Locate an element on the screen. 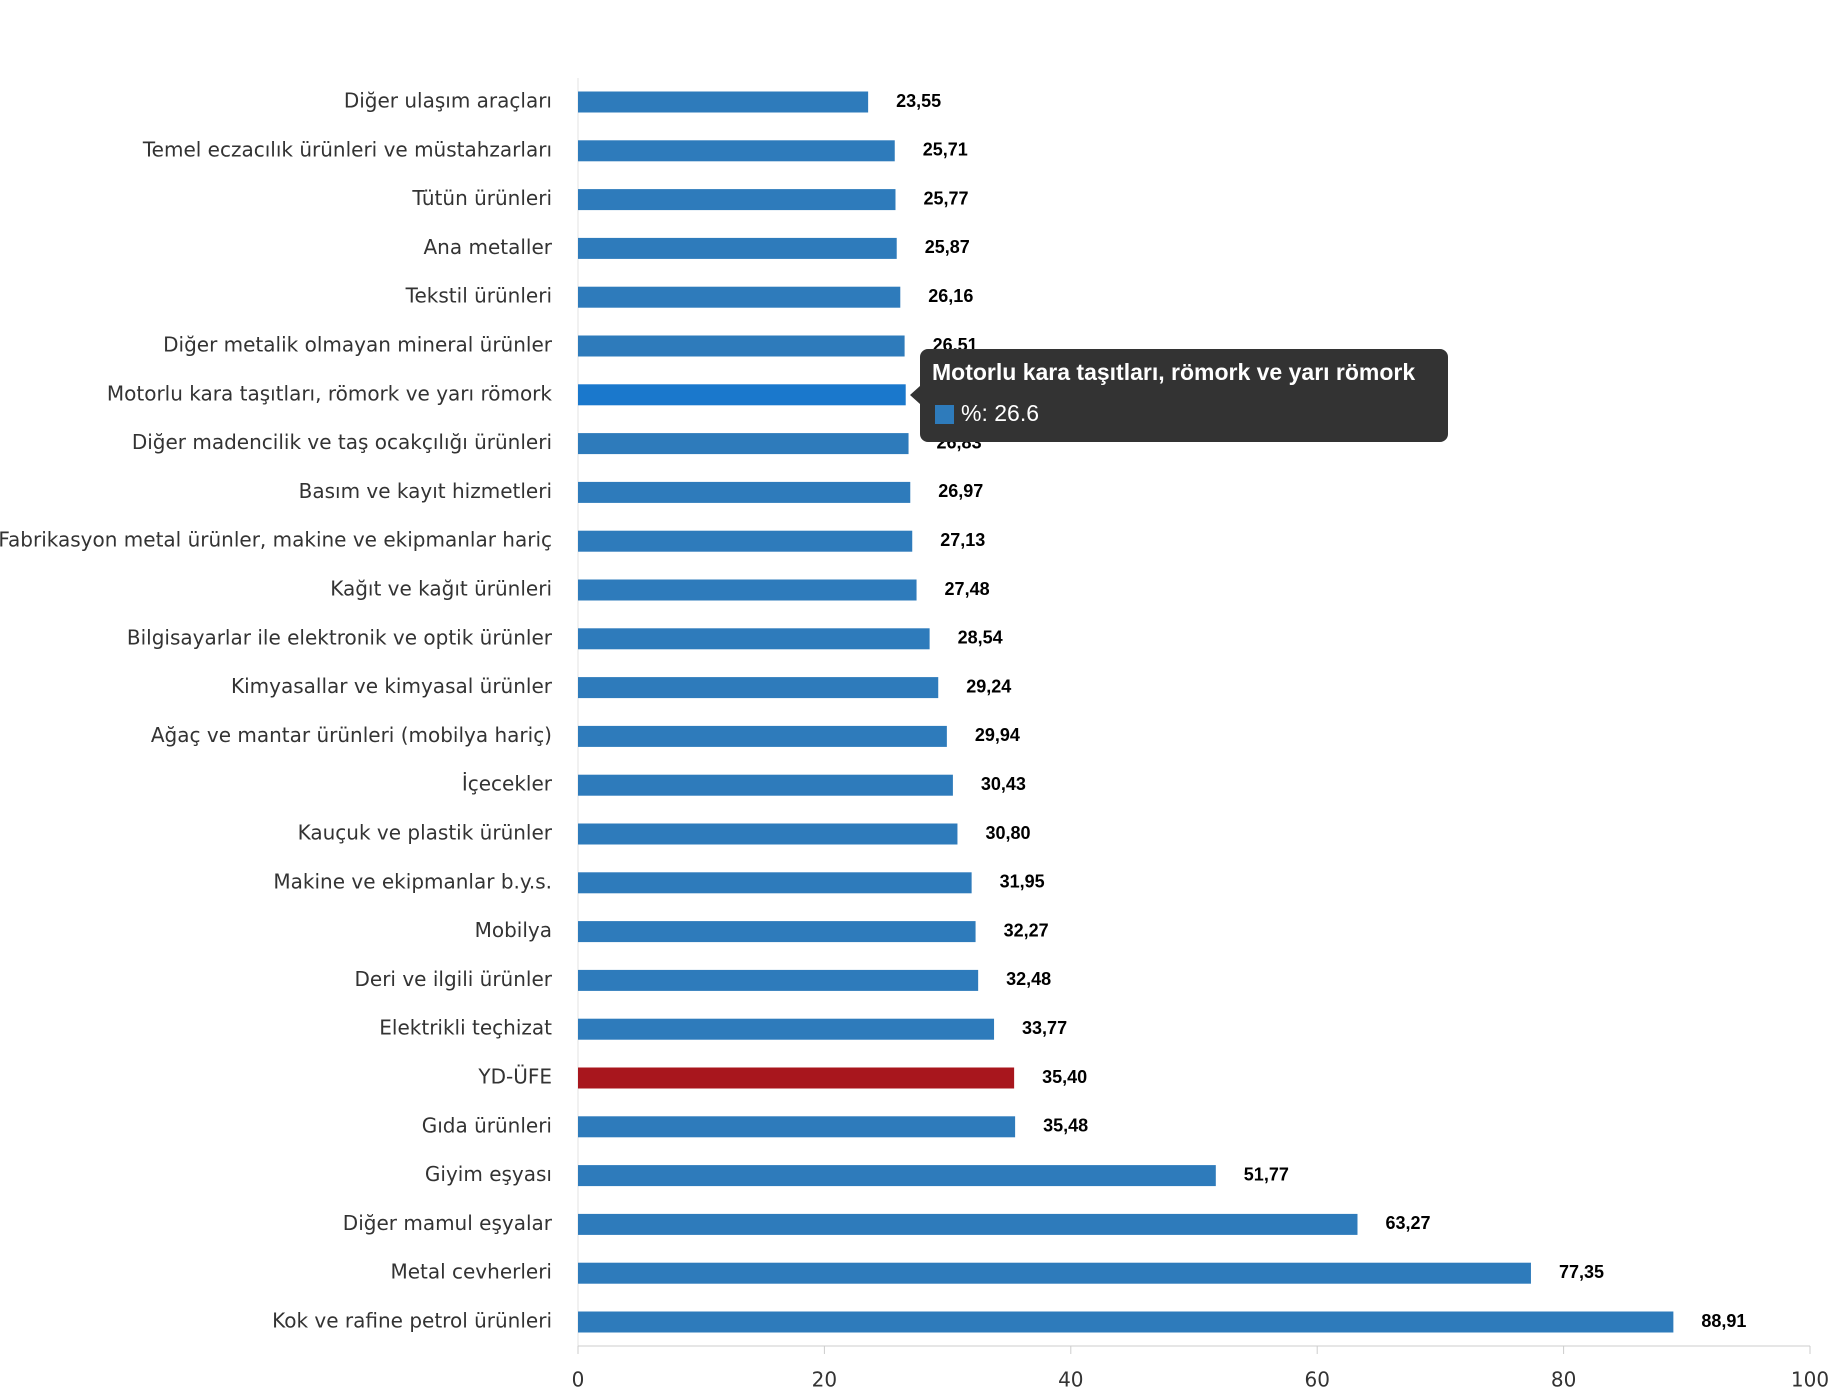 This screenshot has width=1830, height=1400. value-label: 51,77 is located at coordinates (1266, 1174).